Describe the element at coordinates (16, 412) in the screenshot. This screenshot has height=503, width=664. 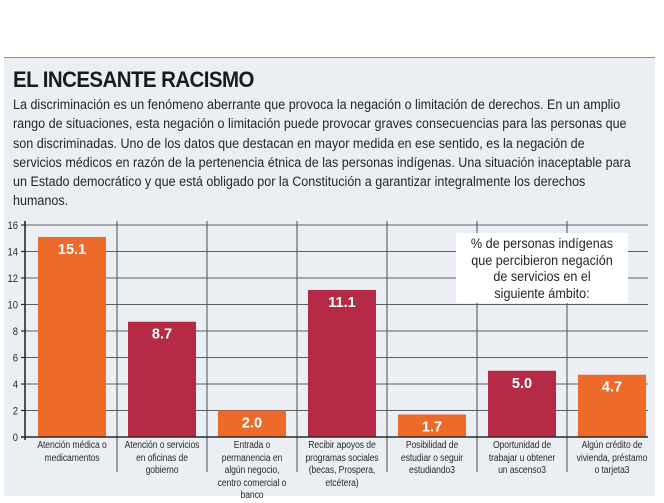
I see `y-tick-label: 2` at that location.